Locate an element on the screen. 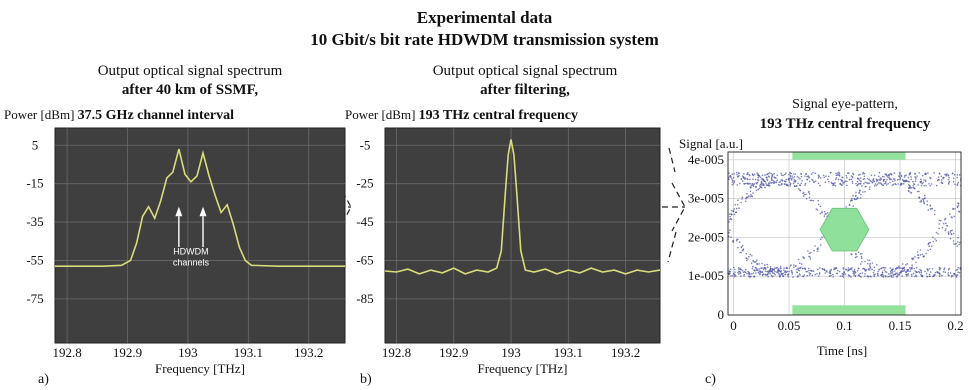 Image resolution: width=969 pixels, height=390 pixels. panel-b-y-tick-label: -85 is located at coordinates (364, 298).